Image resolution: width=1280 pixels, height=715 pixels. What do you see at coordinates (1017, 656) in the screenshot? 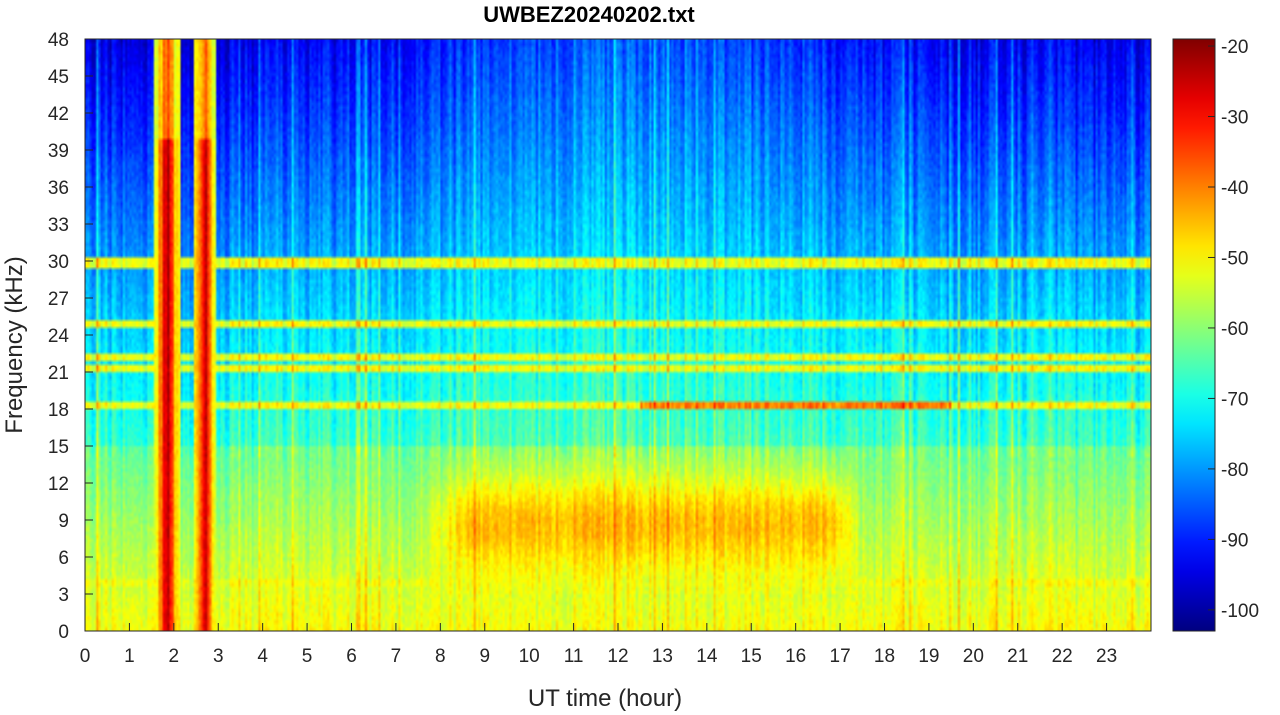
I see `x-tick-label: 21` at bounding box center [1017, 656].